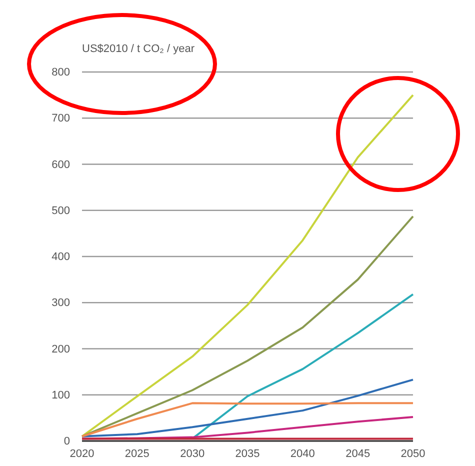 This screenshot has width=475, height=466. Describe the element at coordinates (192, 454) in the screenshot. I see `x-tick-label: 2030` at that location.